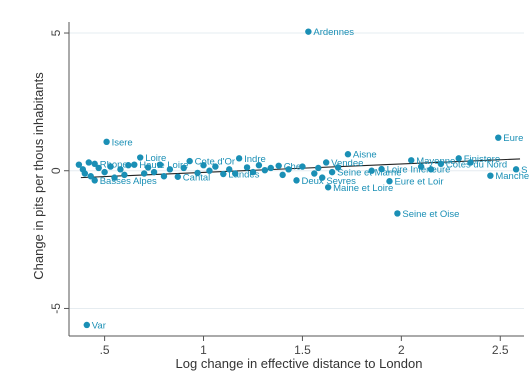 The width and height of the screenshot is (530, 389). Describe the element at coordinates (513, 138) in the screenshot. I see `point-label: Eure` at that location.